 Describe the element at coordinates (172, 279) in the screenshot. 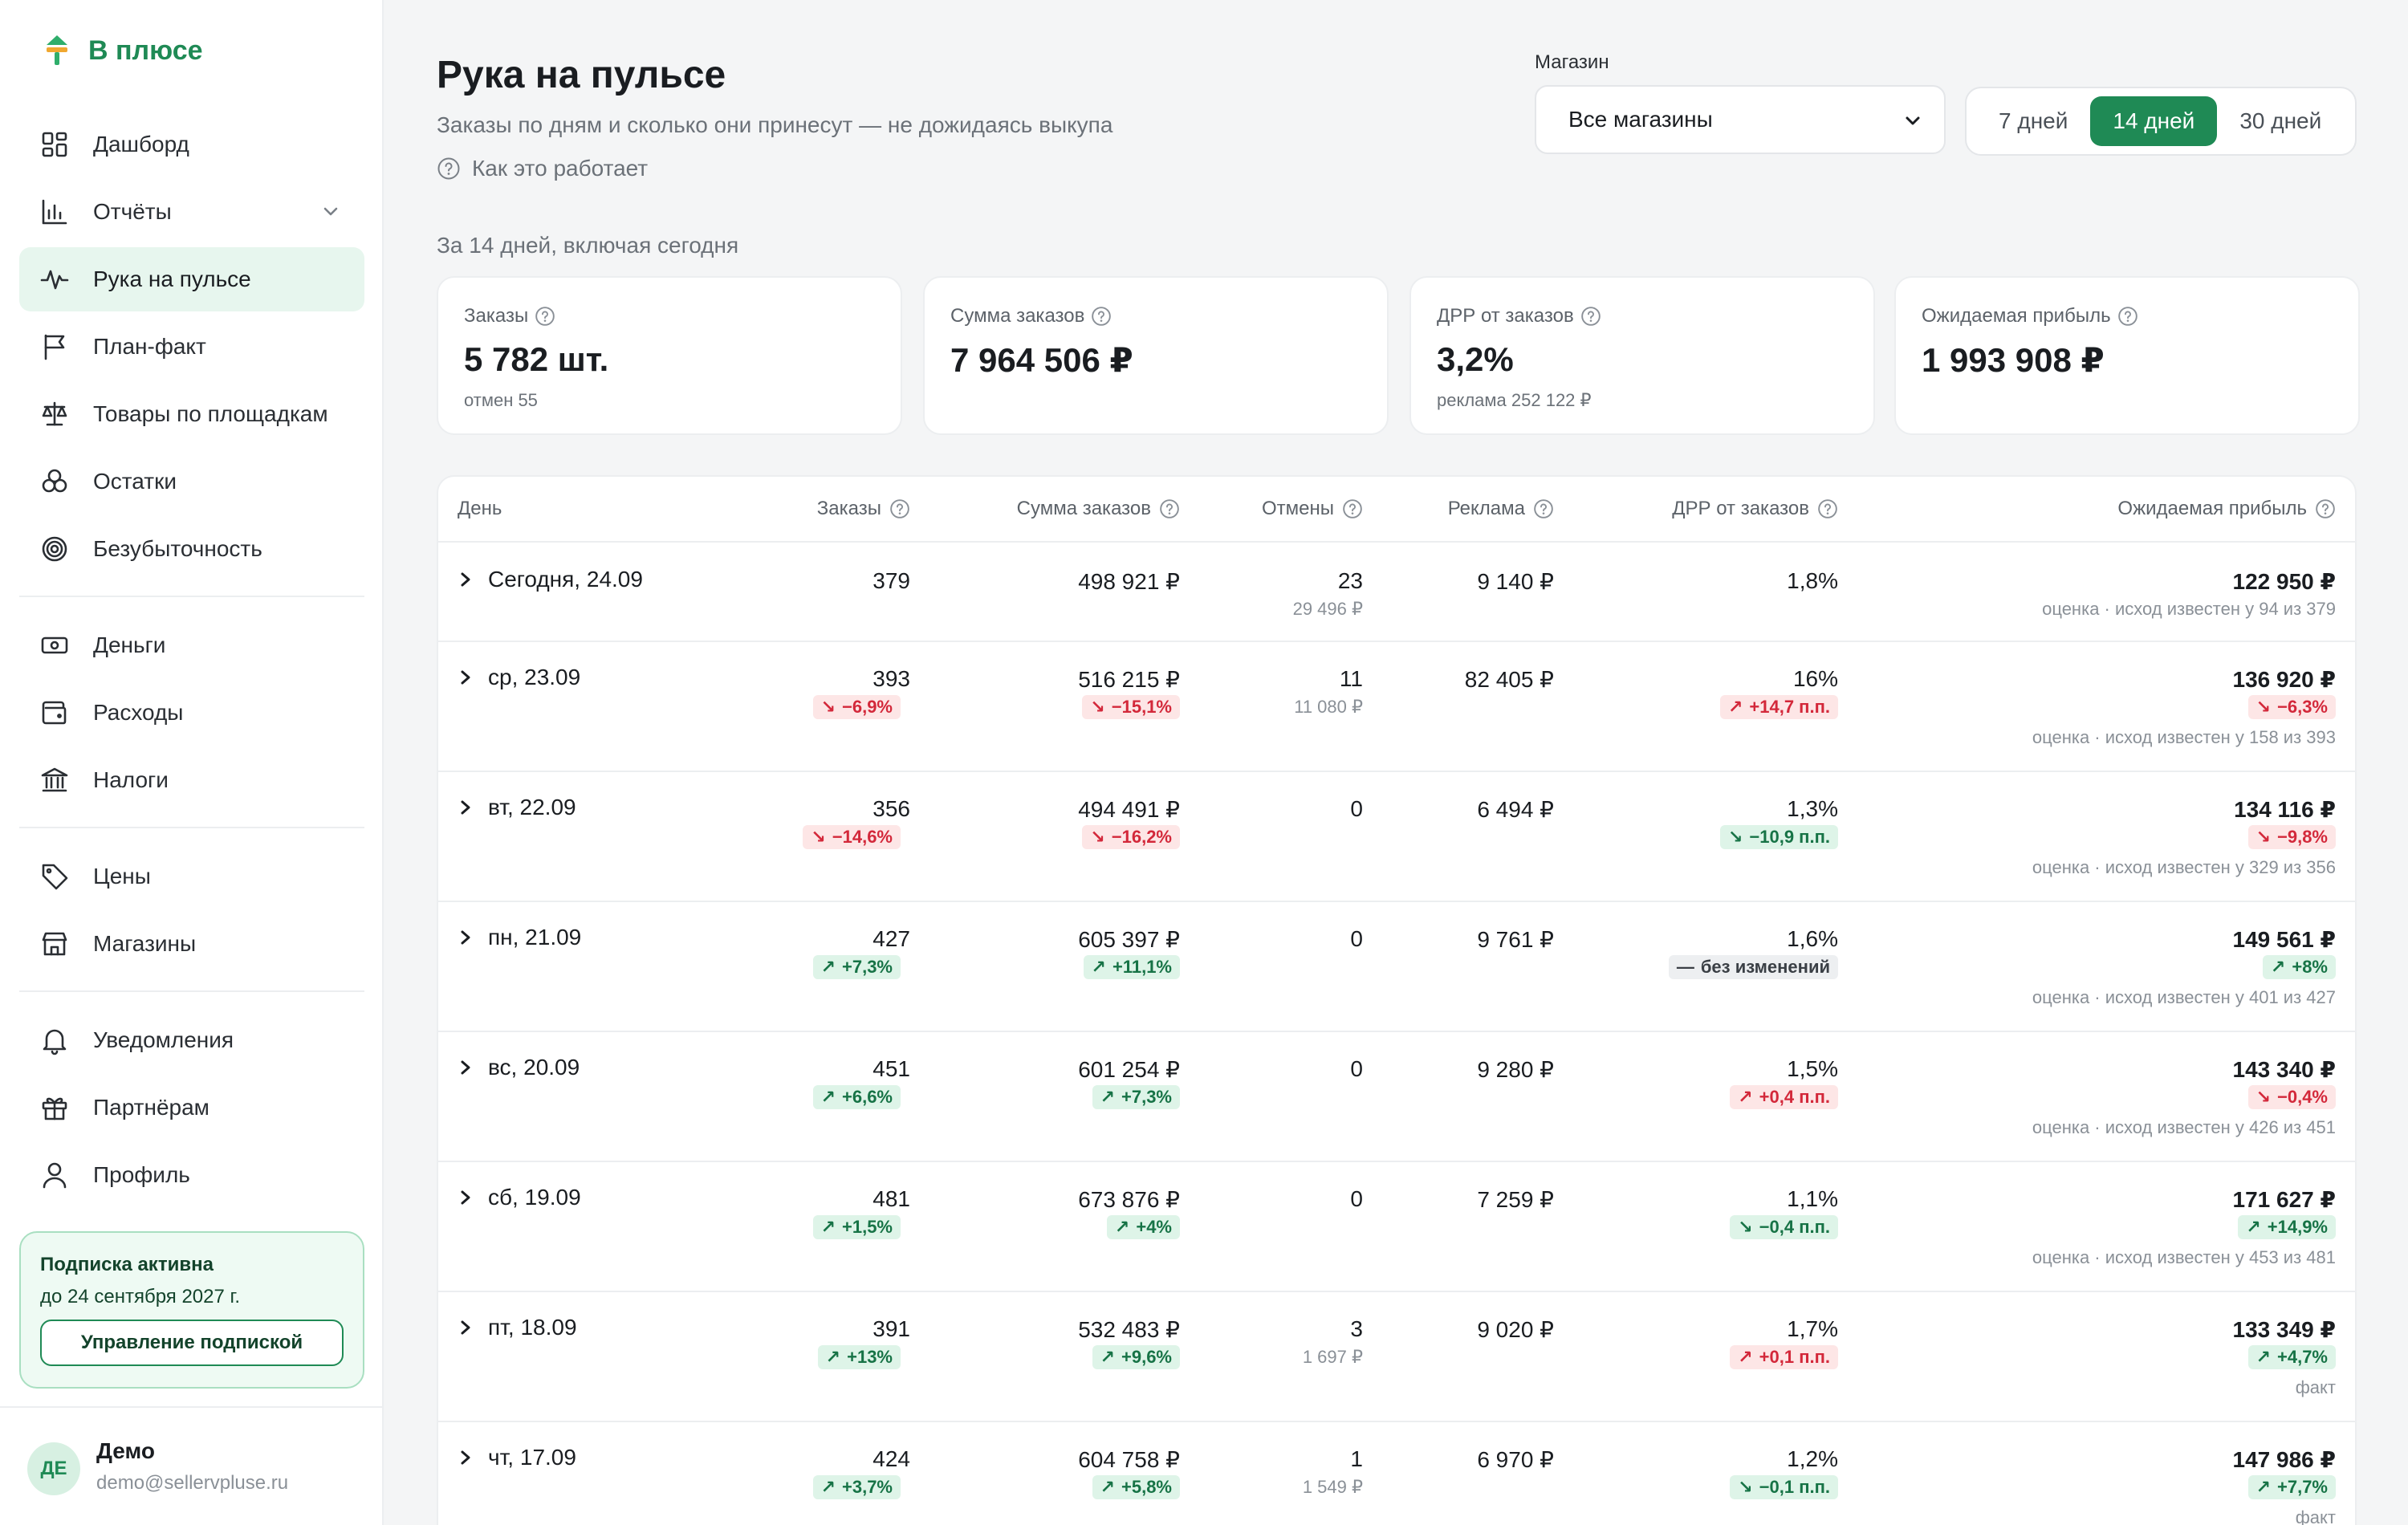

I see `sidebar-item-label: Рука на пульсе` at that location.